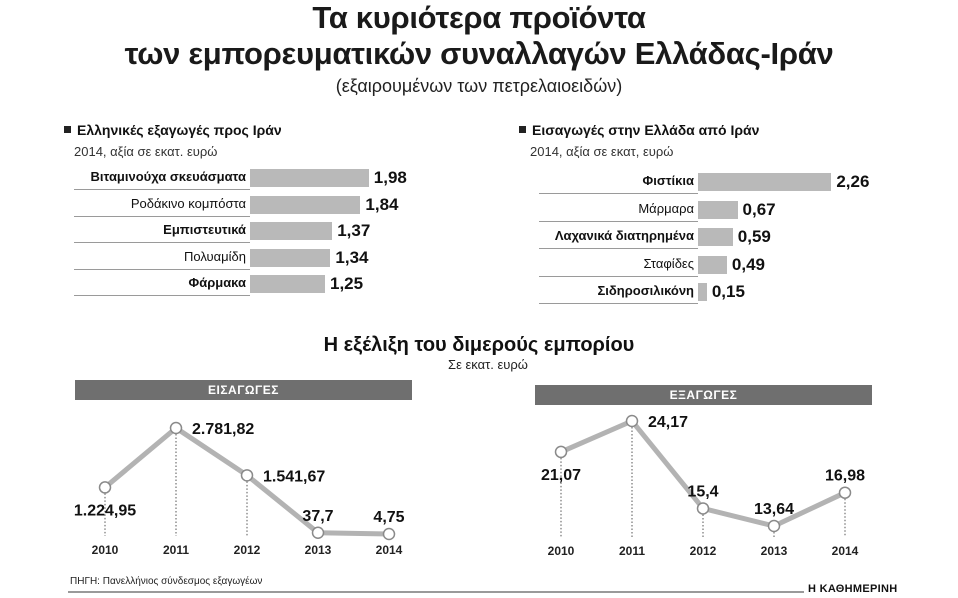 This screenshot has height=598, width=958. What do you see at coordinates (845, 476) in the screenshot?
I see `data-value-label: 16,98` at bounding box center [845, 476].